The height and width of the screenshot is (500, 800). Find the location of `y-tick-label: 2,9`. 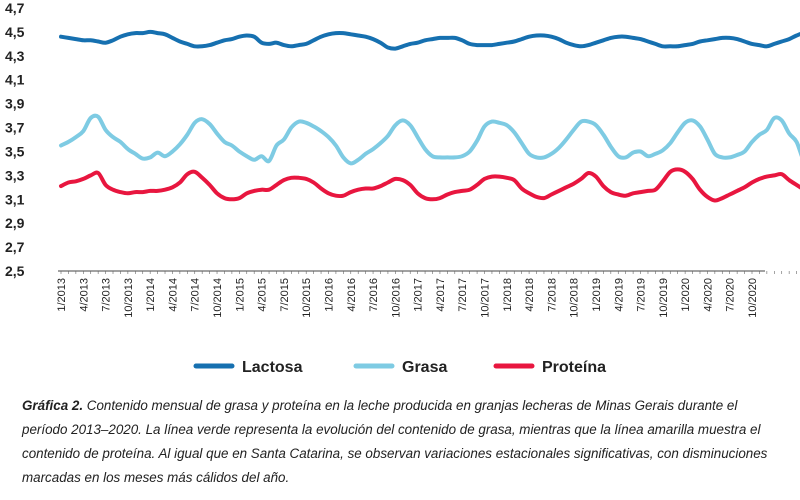

y-tick-label: 2,9 is located at coordinates (15, 223).